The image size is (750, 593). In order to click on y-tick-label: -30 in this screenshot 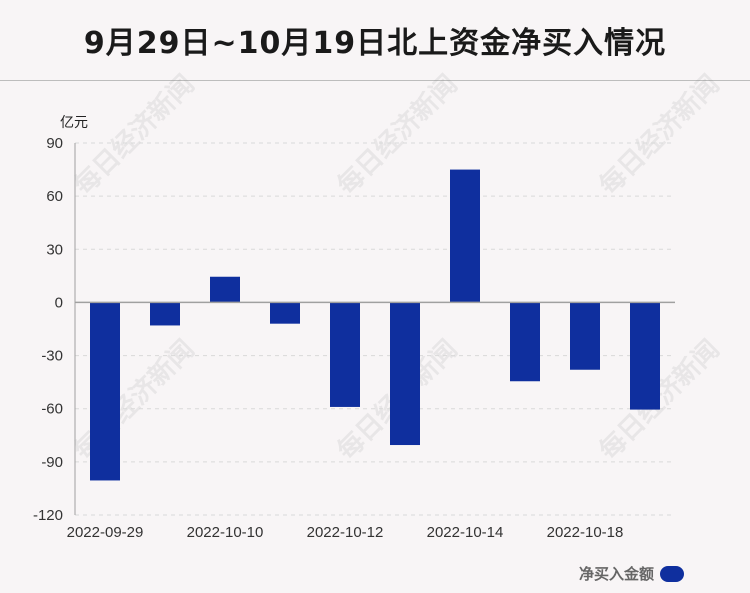, I will do `click(52, 356)`.